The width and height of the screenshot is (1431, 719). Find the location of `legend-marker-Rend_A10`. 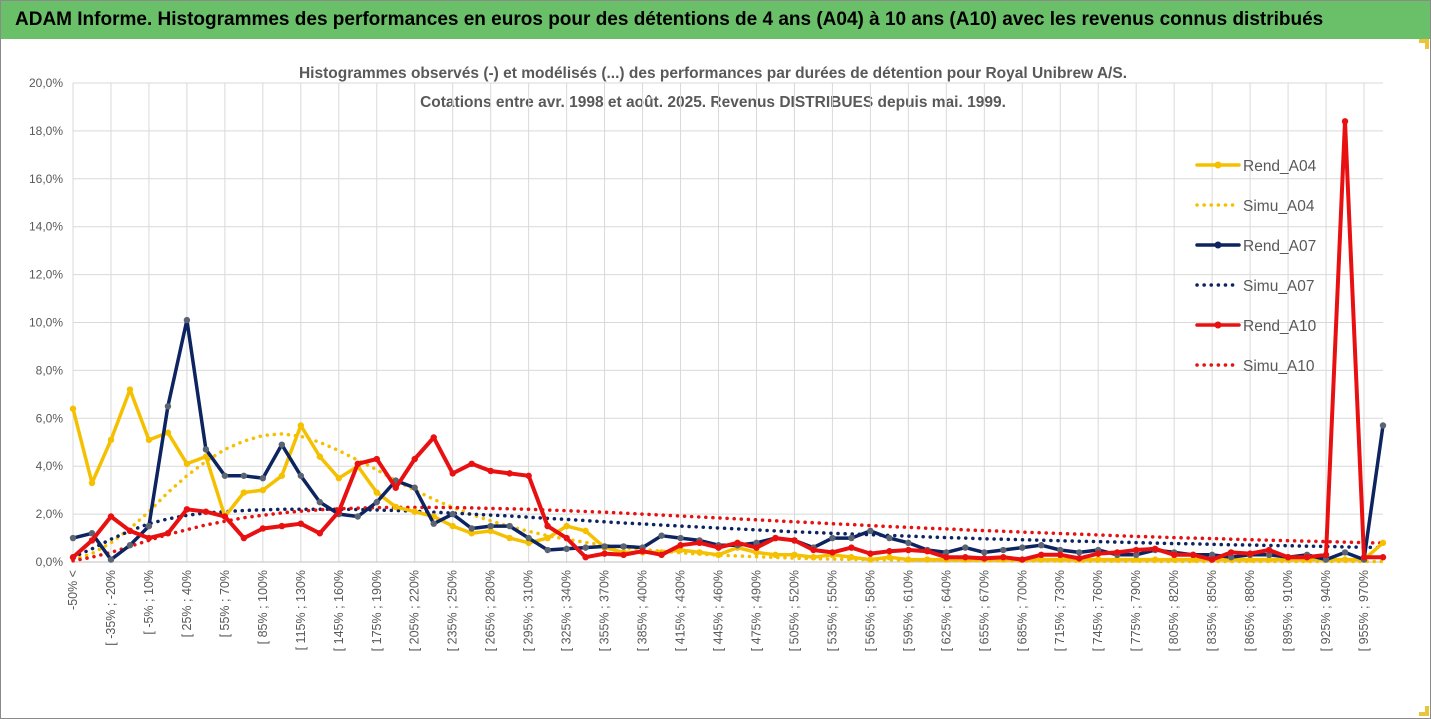

legend-marker-Rend_A10 is located at coordinates (1218, 325).